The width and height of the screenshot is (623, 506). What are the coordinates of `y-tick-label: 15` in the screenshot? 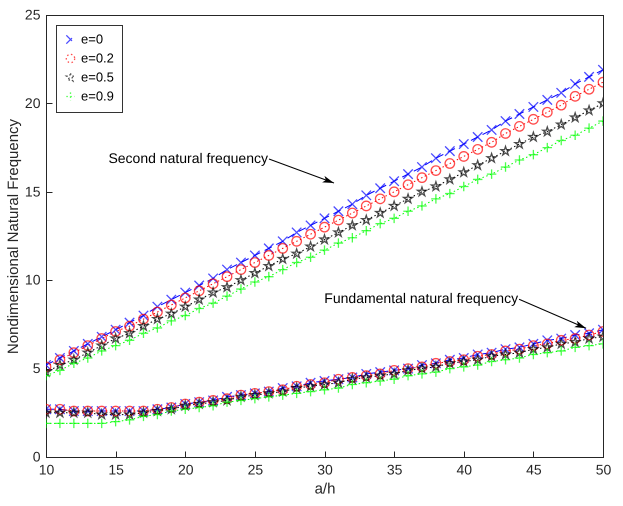 It's located at (32, 191).